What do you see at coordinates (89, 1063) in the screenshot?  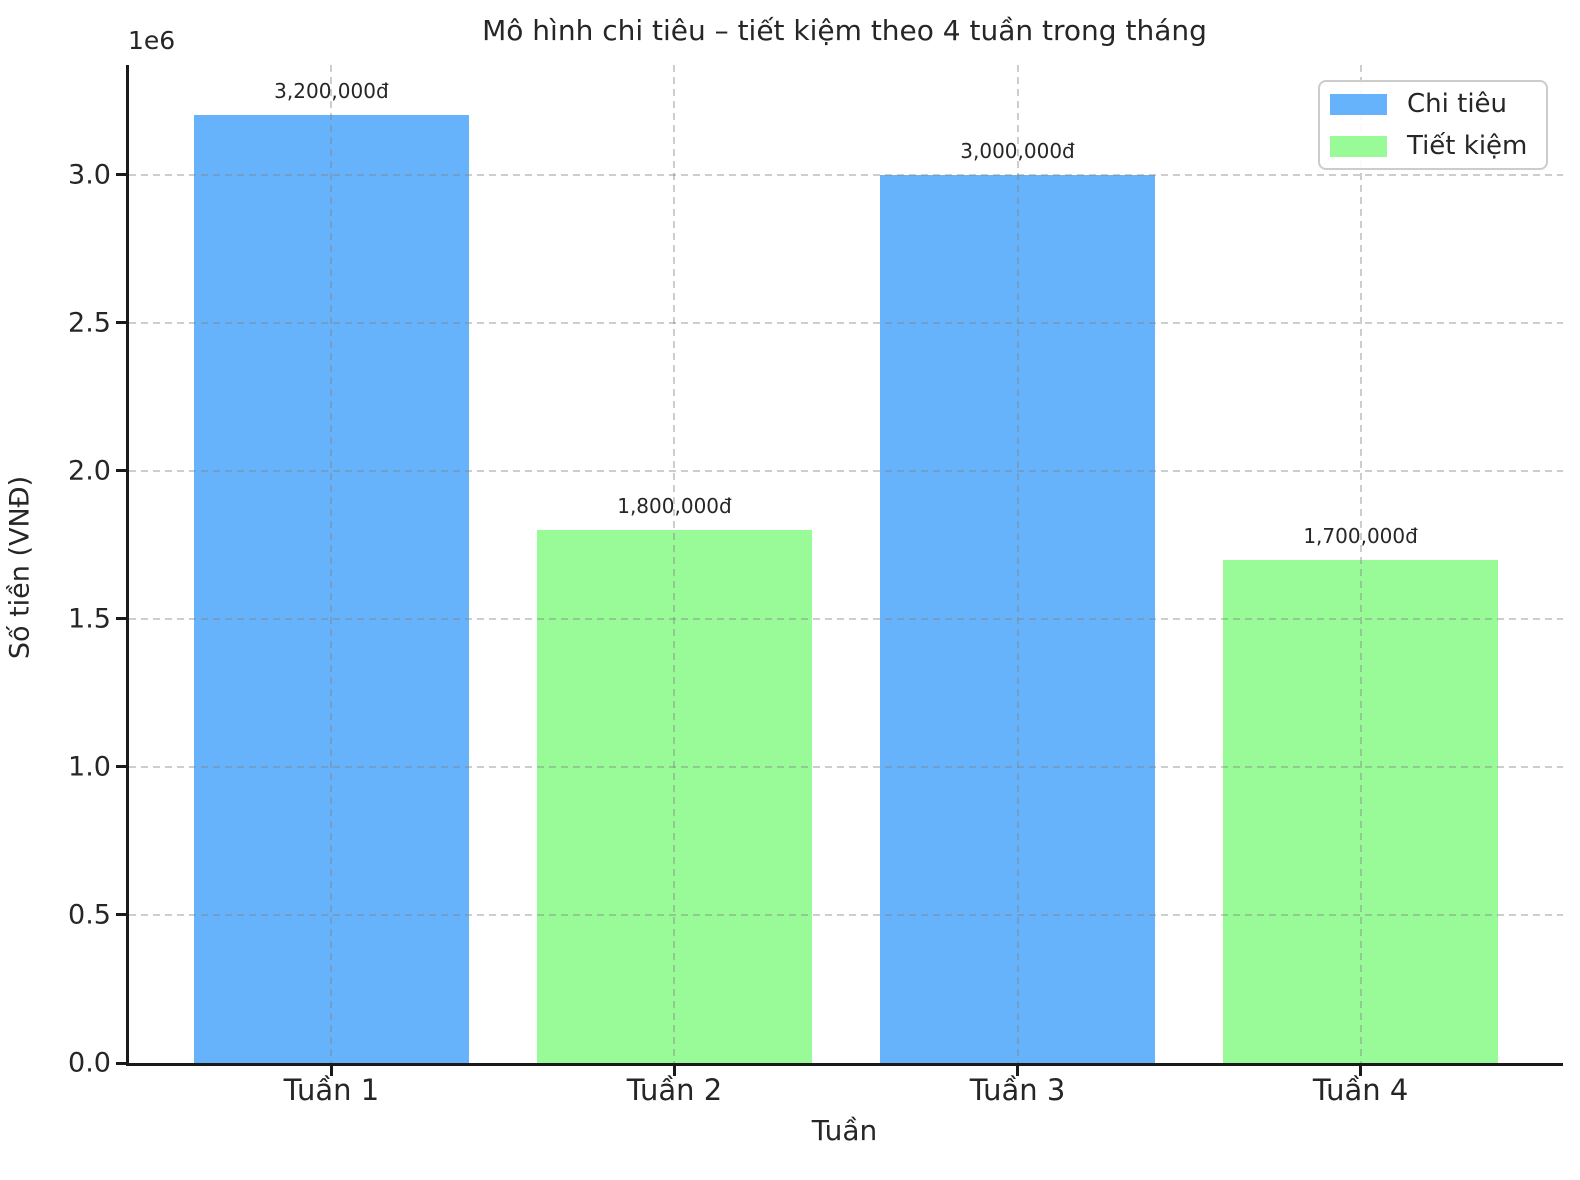 I see `y-tick-label: 0.0` at bounding box center [89, 1063].